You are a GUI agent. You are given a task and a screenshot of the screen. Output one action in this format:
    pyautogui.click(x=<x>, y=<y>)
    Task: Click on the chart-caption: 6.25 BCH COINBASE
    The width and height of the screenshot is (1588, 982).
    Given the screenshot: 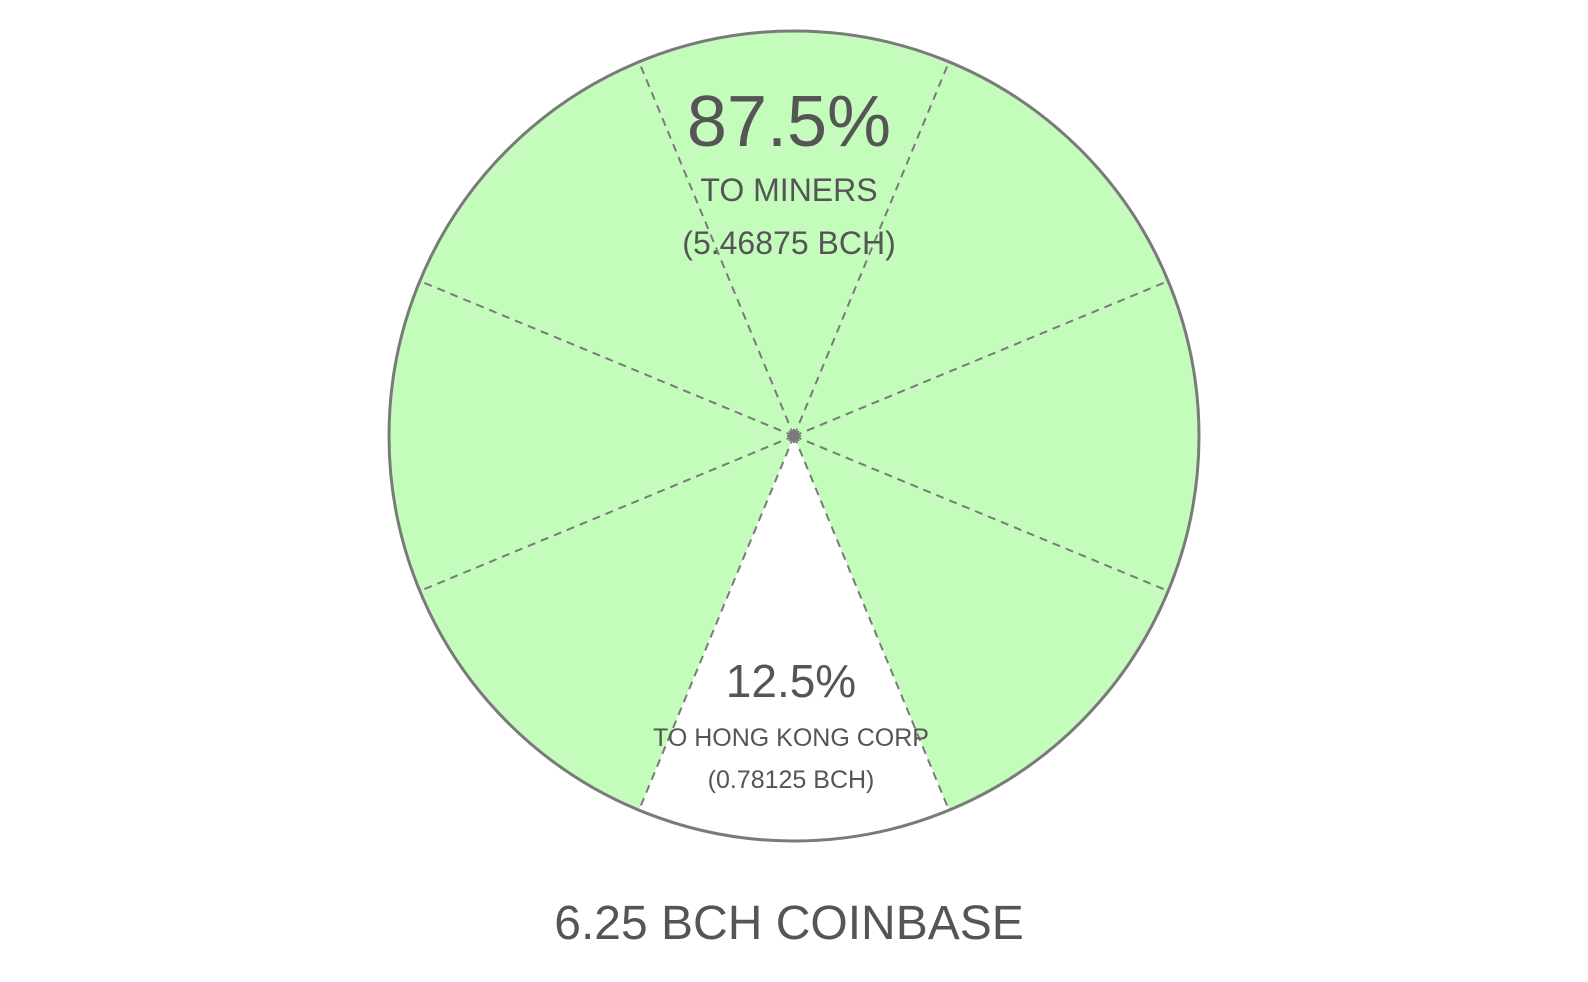 What is the action you would take?
    pyautogui.click(x=789, y=923)
    